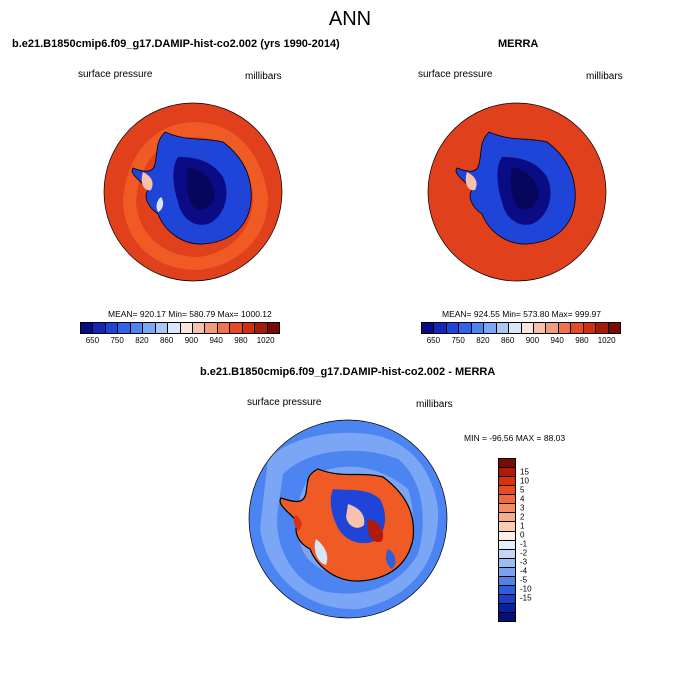 The width and height of the screenshot is (700, 700). I want to click on main-title: ANN, so click(350, 19).